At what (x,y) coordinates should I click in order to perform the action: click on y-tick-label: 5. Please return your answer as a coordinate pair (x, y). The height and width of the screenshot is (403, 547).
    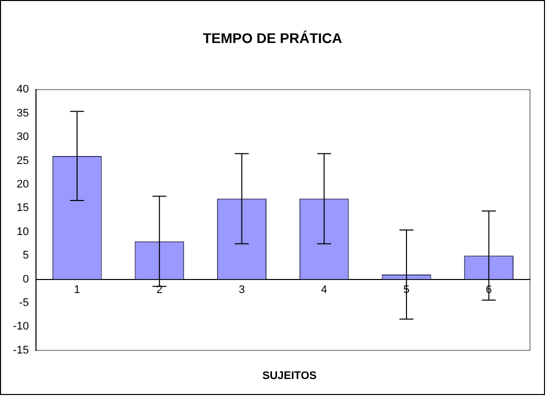
    Looking at the image, I should click on (25, 256).